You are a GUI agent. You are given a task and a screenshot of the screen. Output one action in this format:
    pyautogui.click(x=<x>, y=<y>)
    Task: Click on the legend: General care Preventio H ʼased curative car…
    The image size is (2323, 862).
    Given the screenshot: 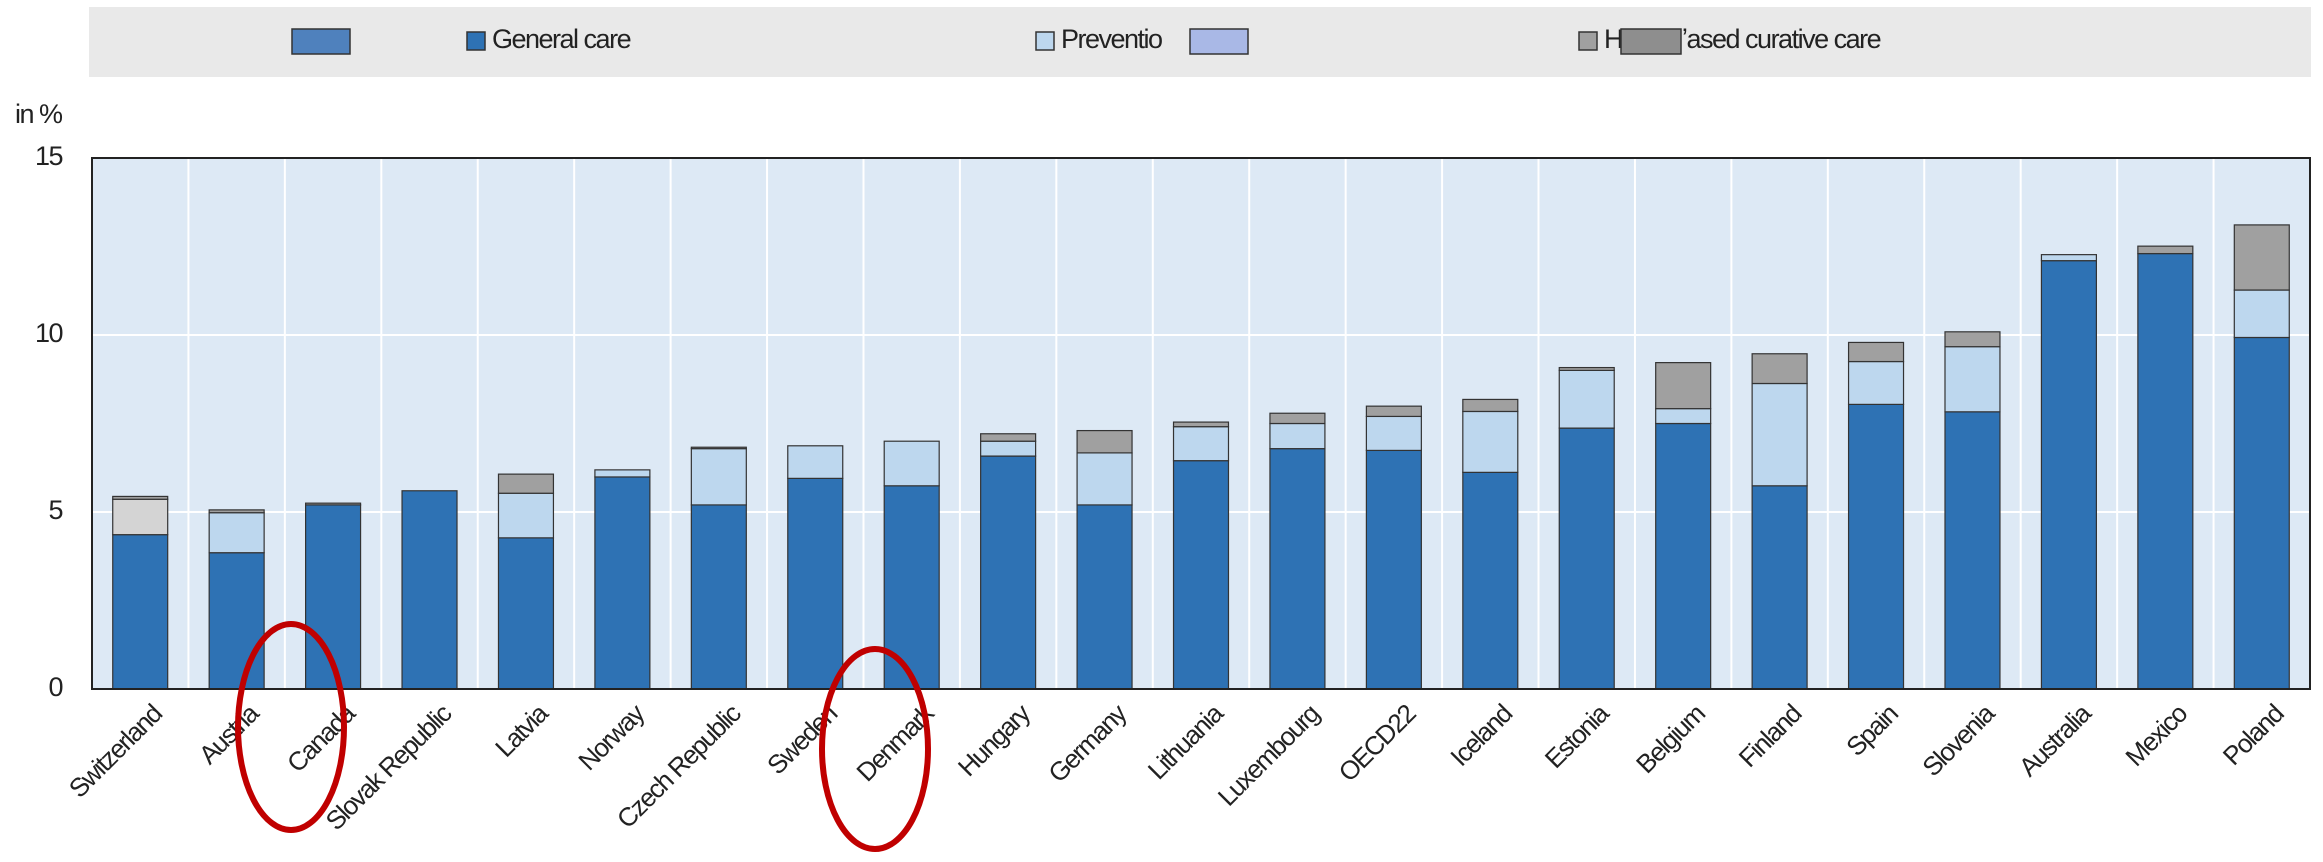 What is the action you would take?
    pyautogui.click(x=1174, y=39)
    